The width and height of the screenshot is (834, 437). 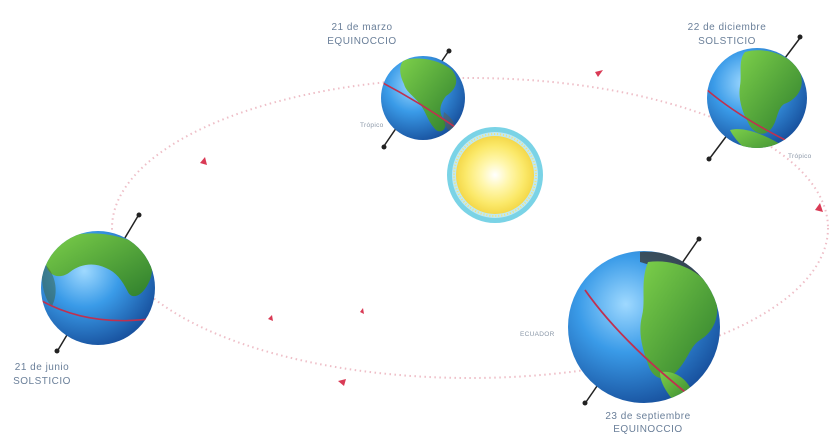 What do you see at coordinates (647, 423) in the screenshot?
I see `label-september: 23 de septiembre EQUINOCCIO` at bounding box center [647, 423].